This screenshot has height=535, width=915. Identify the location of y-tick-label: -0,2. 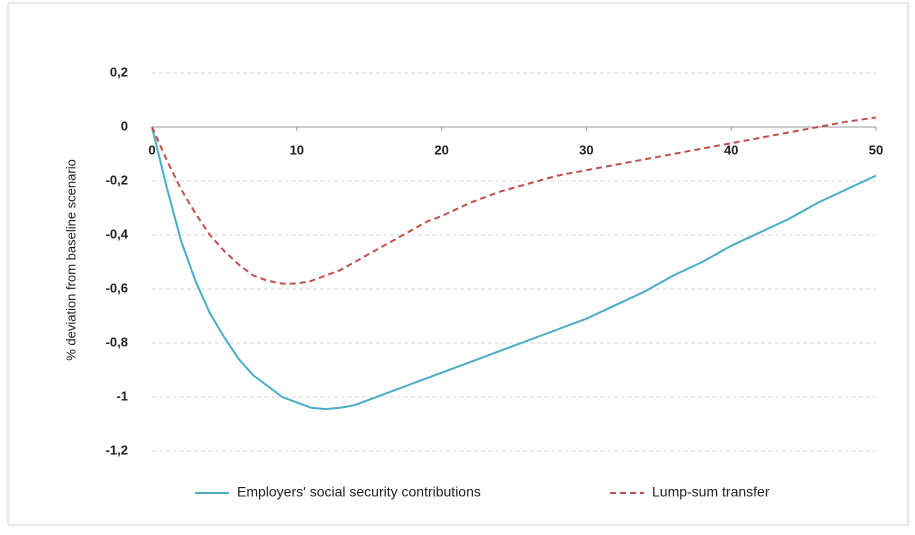
(117, 179).